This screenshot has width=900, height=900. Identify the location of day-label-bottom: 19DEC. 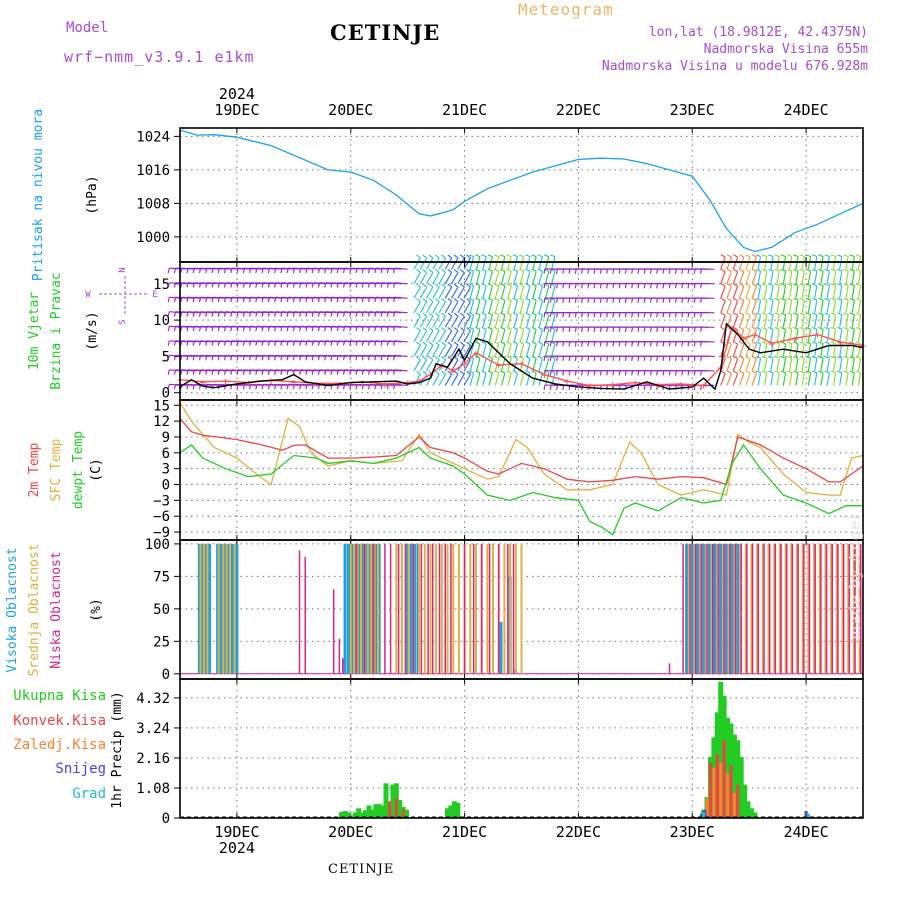
(236, 832).